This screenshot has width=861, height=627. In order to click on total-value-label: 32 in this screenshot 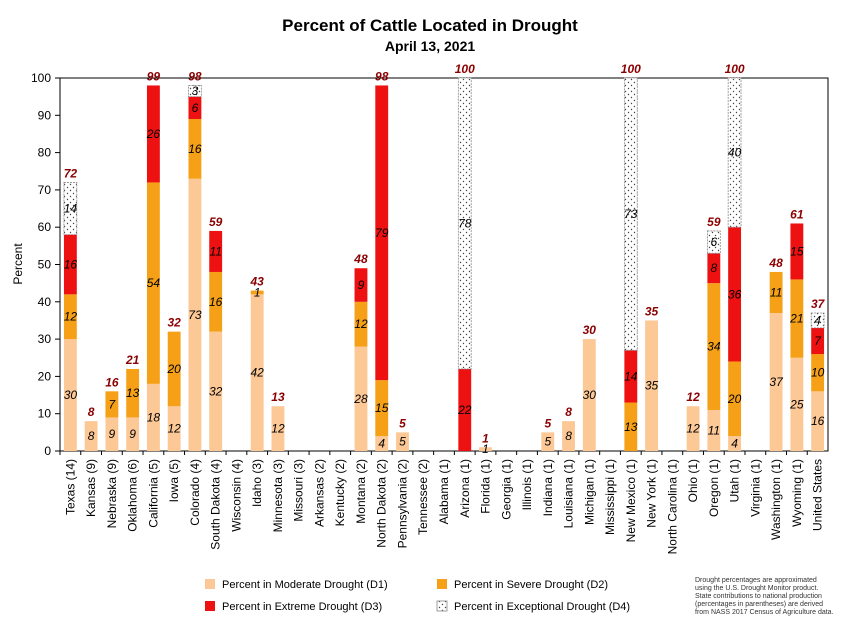, I will do `click(174, 323)`.